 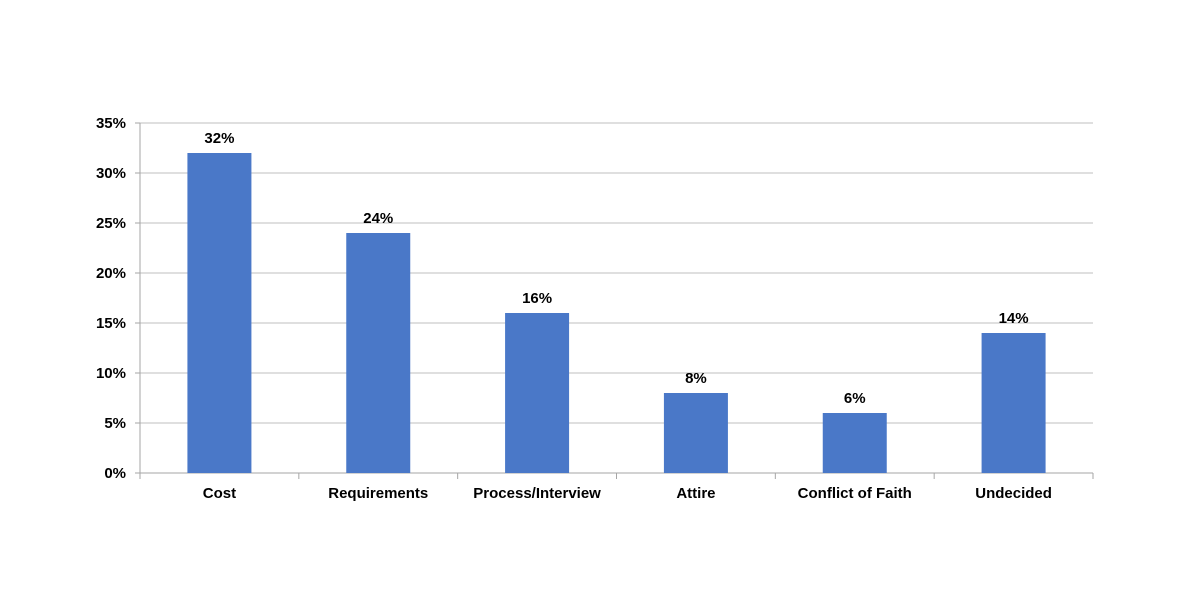 I want to click on x-category-label: Undecided, so click(x=1013, y=493).